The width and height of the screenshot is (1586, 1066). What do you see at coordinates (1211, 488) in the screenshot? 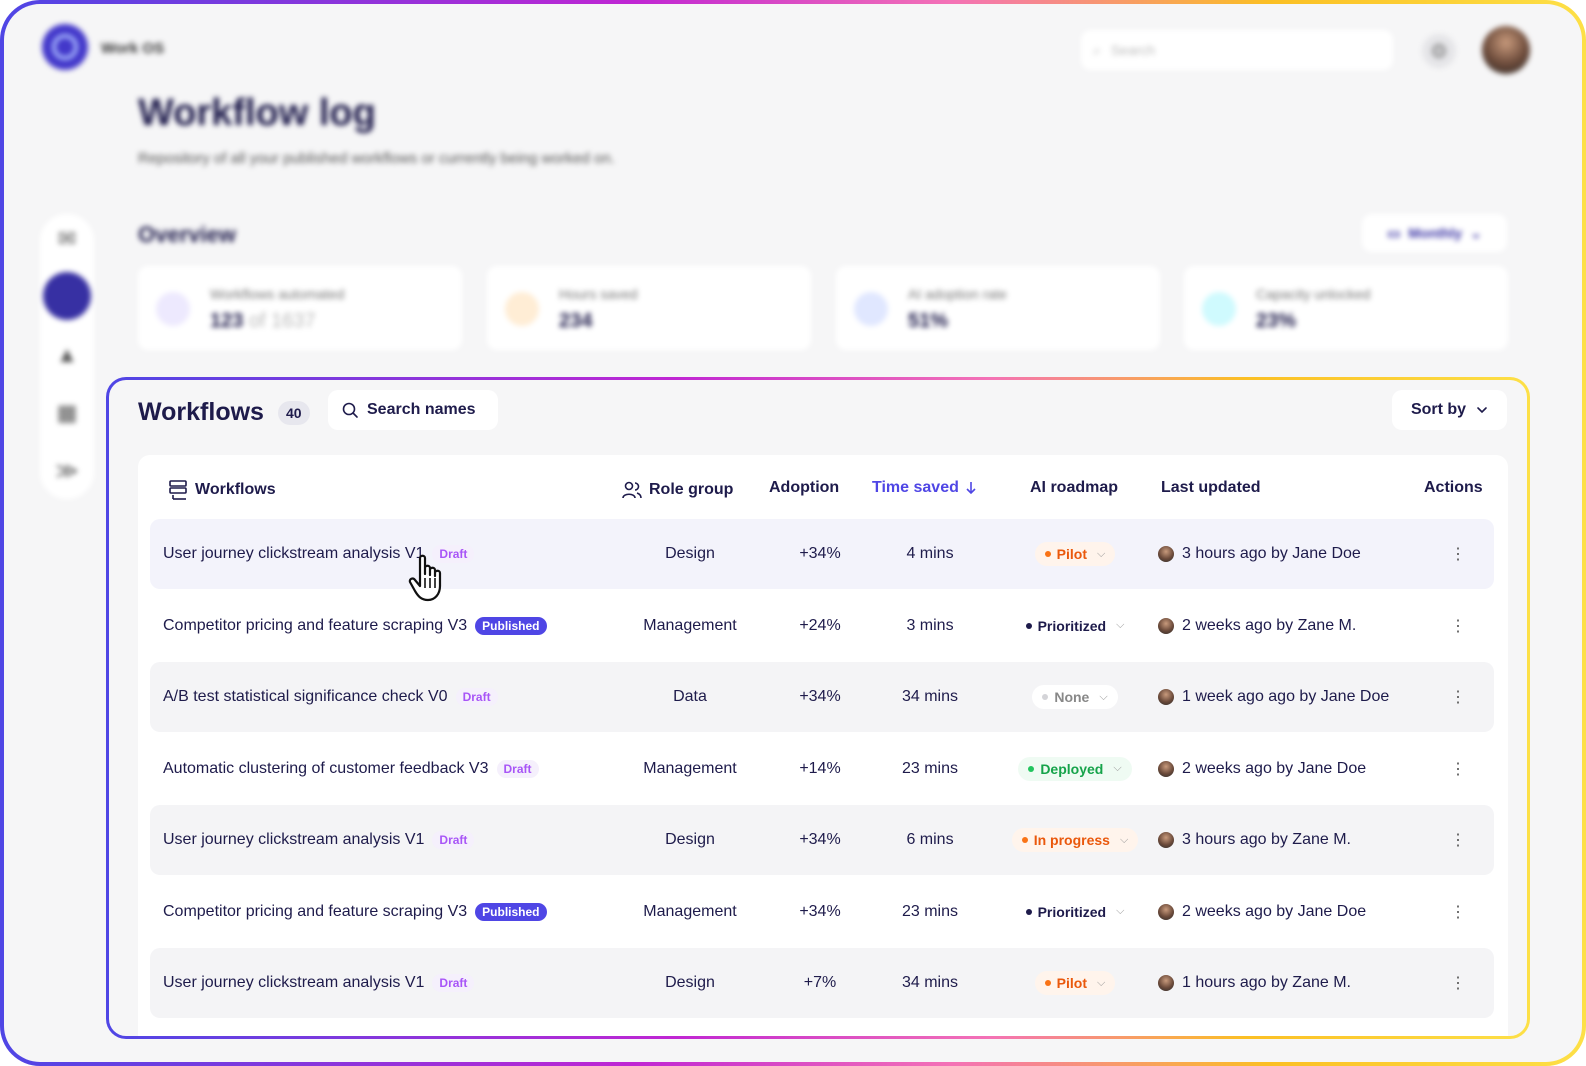
I see `column-header-updated: Last updated` at bounding box center [1211, 488].